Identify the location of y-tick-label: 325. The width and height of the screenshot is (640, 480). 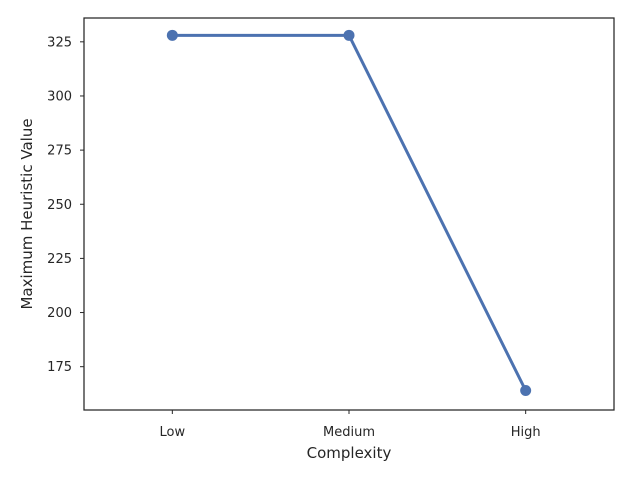
(59, 42).